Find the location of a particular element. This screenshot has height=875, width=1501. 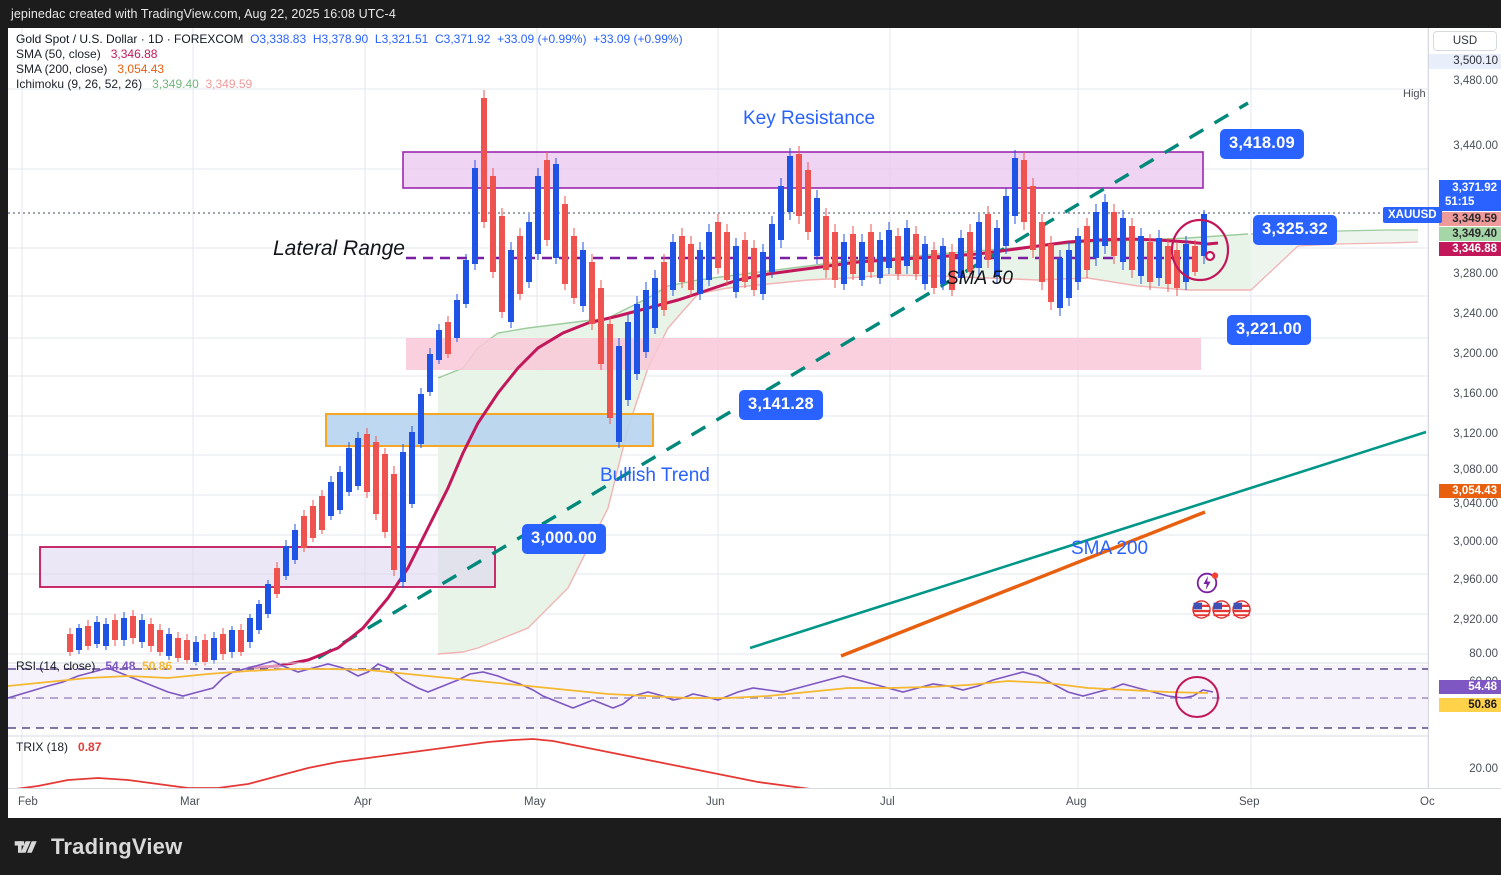

price-tick-3440: 3,440.00 is located at coordinates (1475, 146).